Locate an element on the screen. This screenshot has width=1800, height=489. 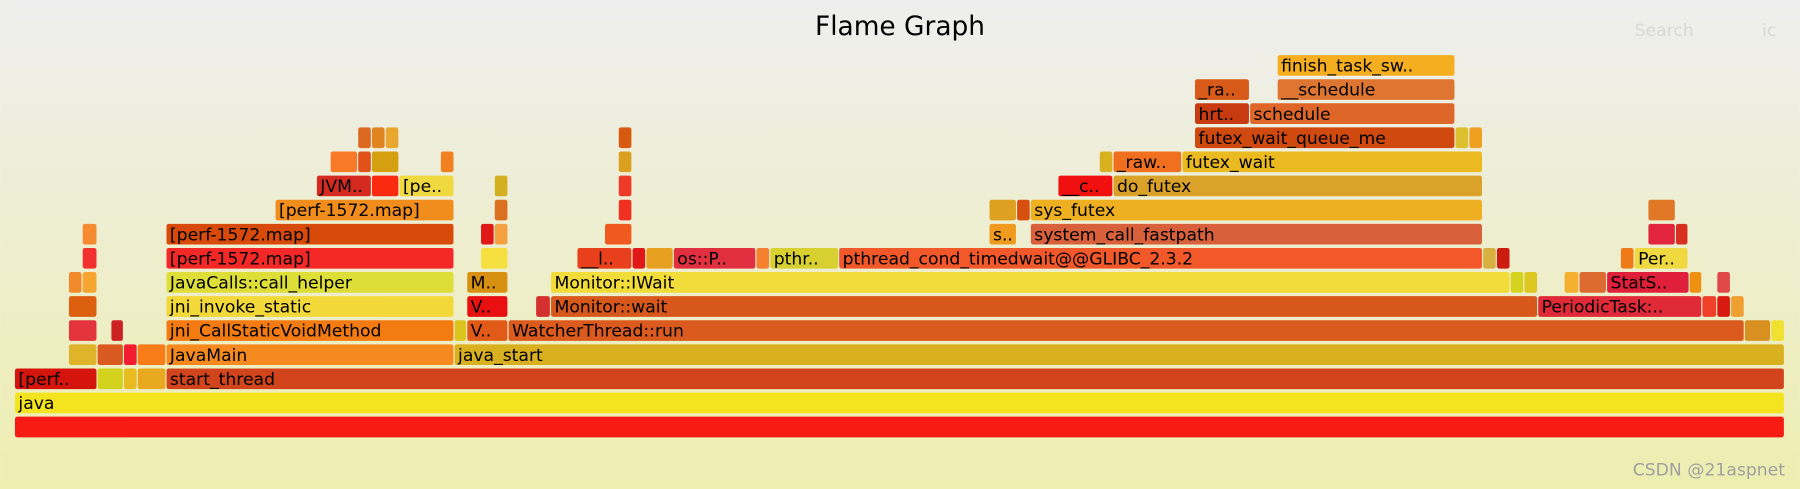
frame: __c.. is located at coordinates (1085, 186).